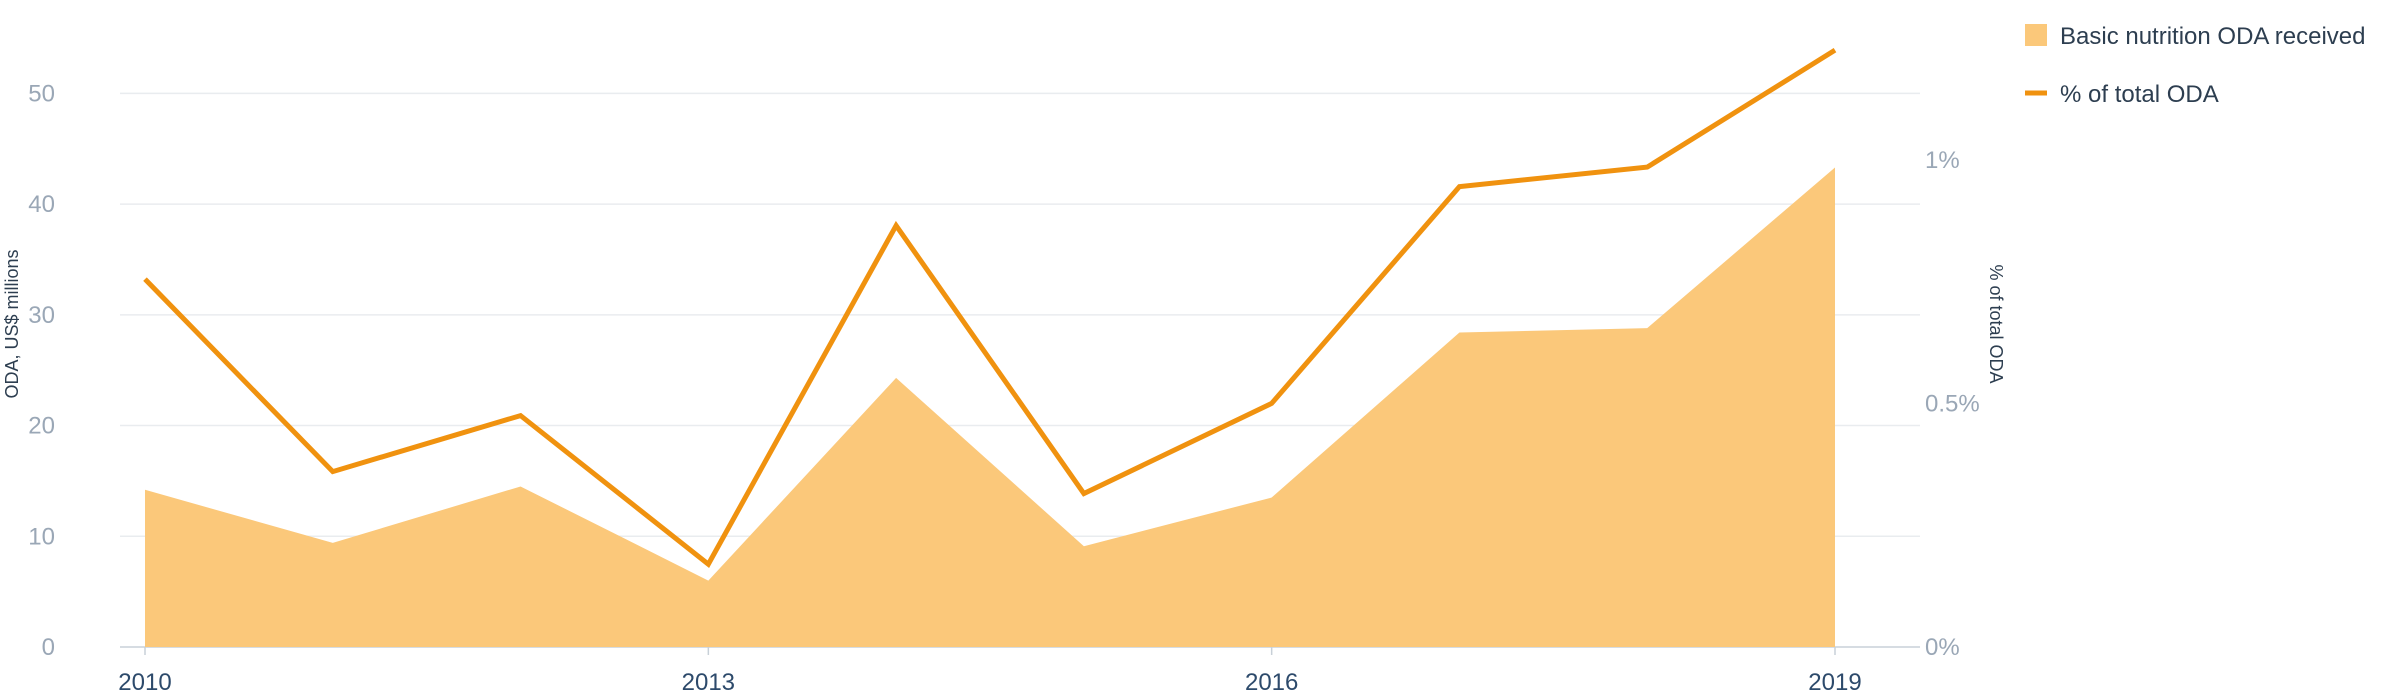 The width and height of the screenshot is (2400, 700). I want to click on x-tick-label: 2010, so click(144, 682).